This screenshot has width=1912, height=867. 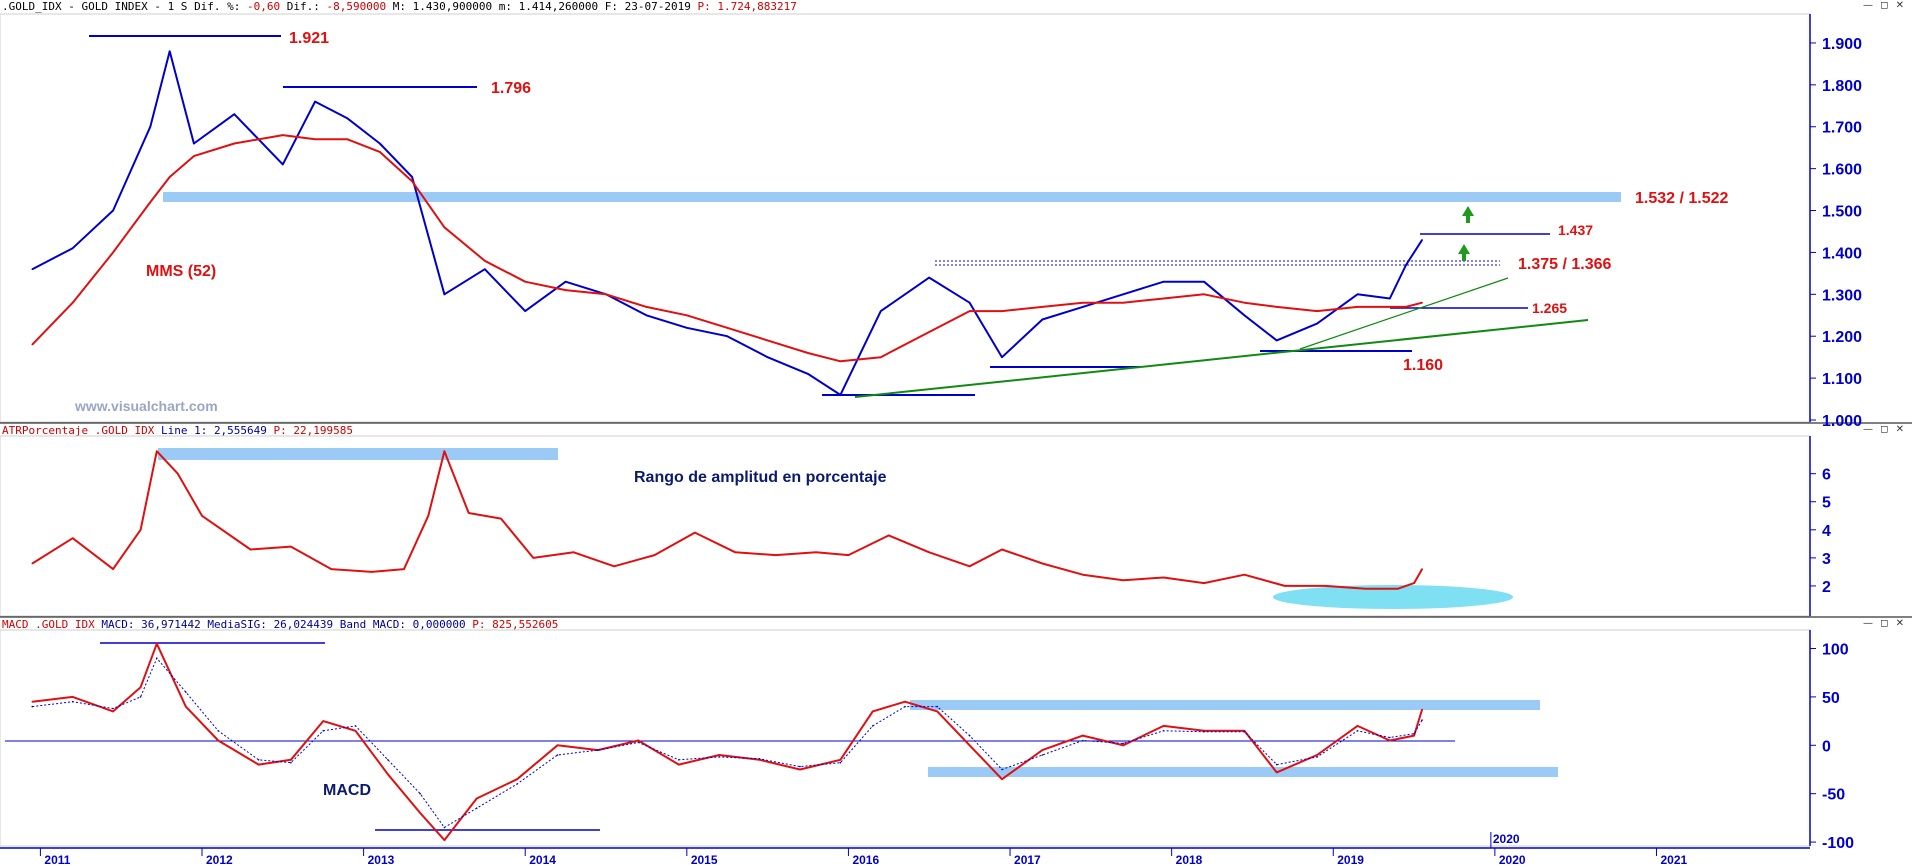 I want to click on min-value: 1.414,260000, so click(x=558, y=6).